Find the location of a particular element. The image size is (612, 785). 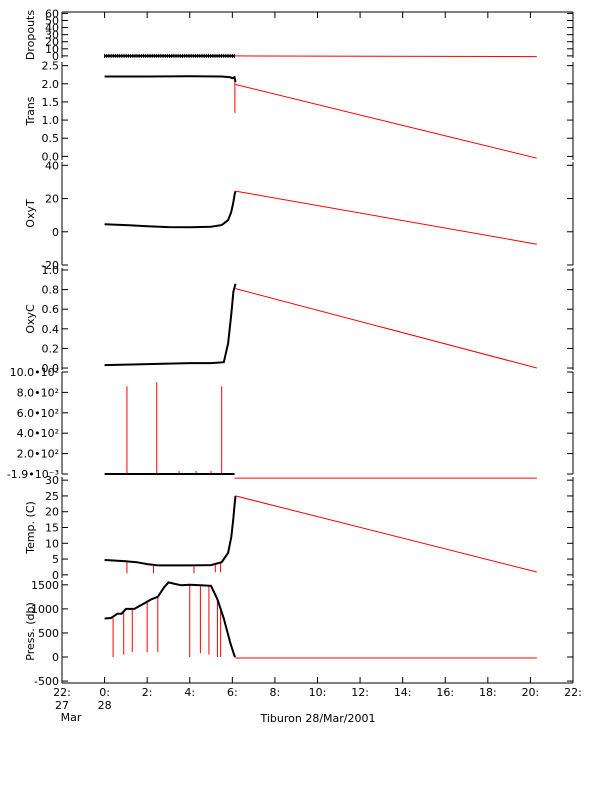

y-tick-label: 4.0•10² is located at coordinates (38, 433).